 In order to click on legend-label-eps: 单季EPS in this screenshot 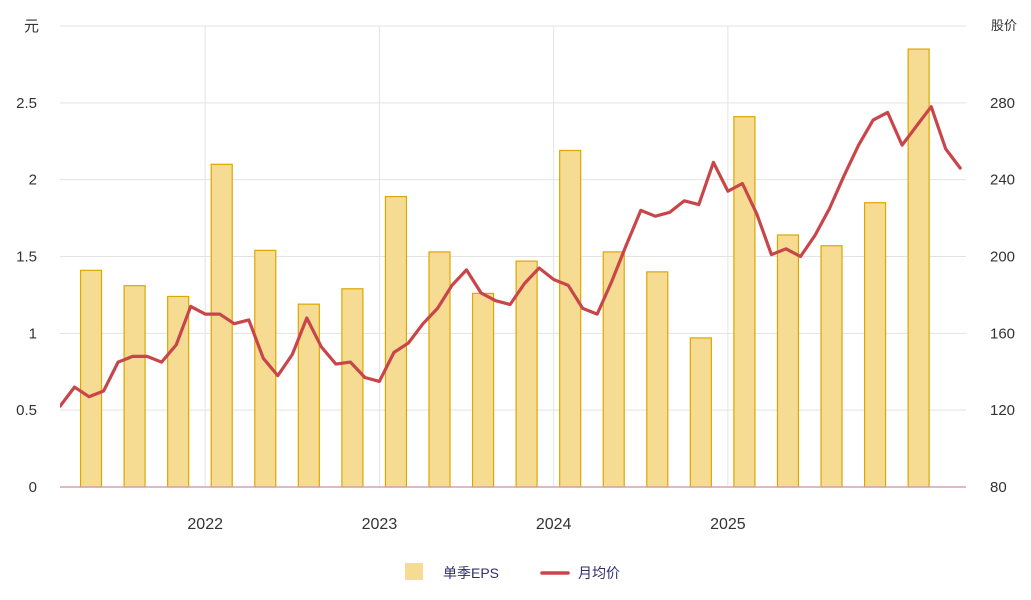, I will do `click(471, 573)`.